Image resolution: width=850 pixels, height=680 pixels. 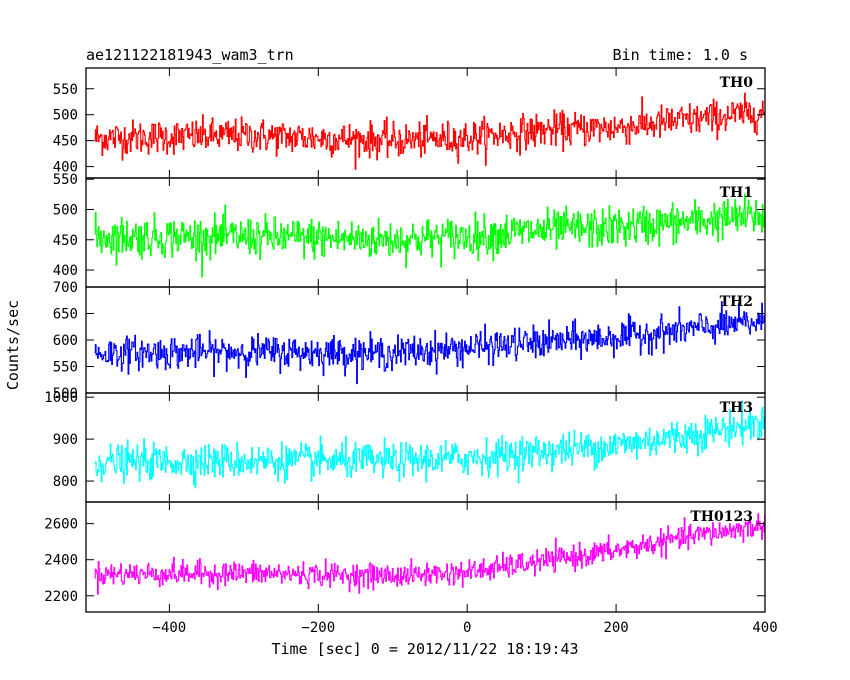 I want to click on bin-time-label: Bin time: 1.0 s, so click(x=680, y=55).